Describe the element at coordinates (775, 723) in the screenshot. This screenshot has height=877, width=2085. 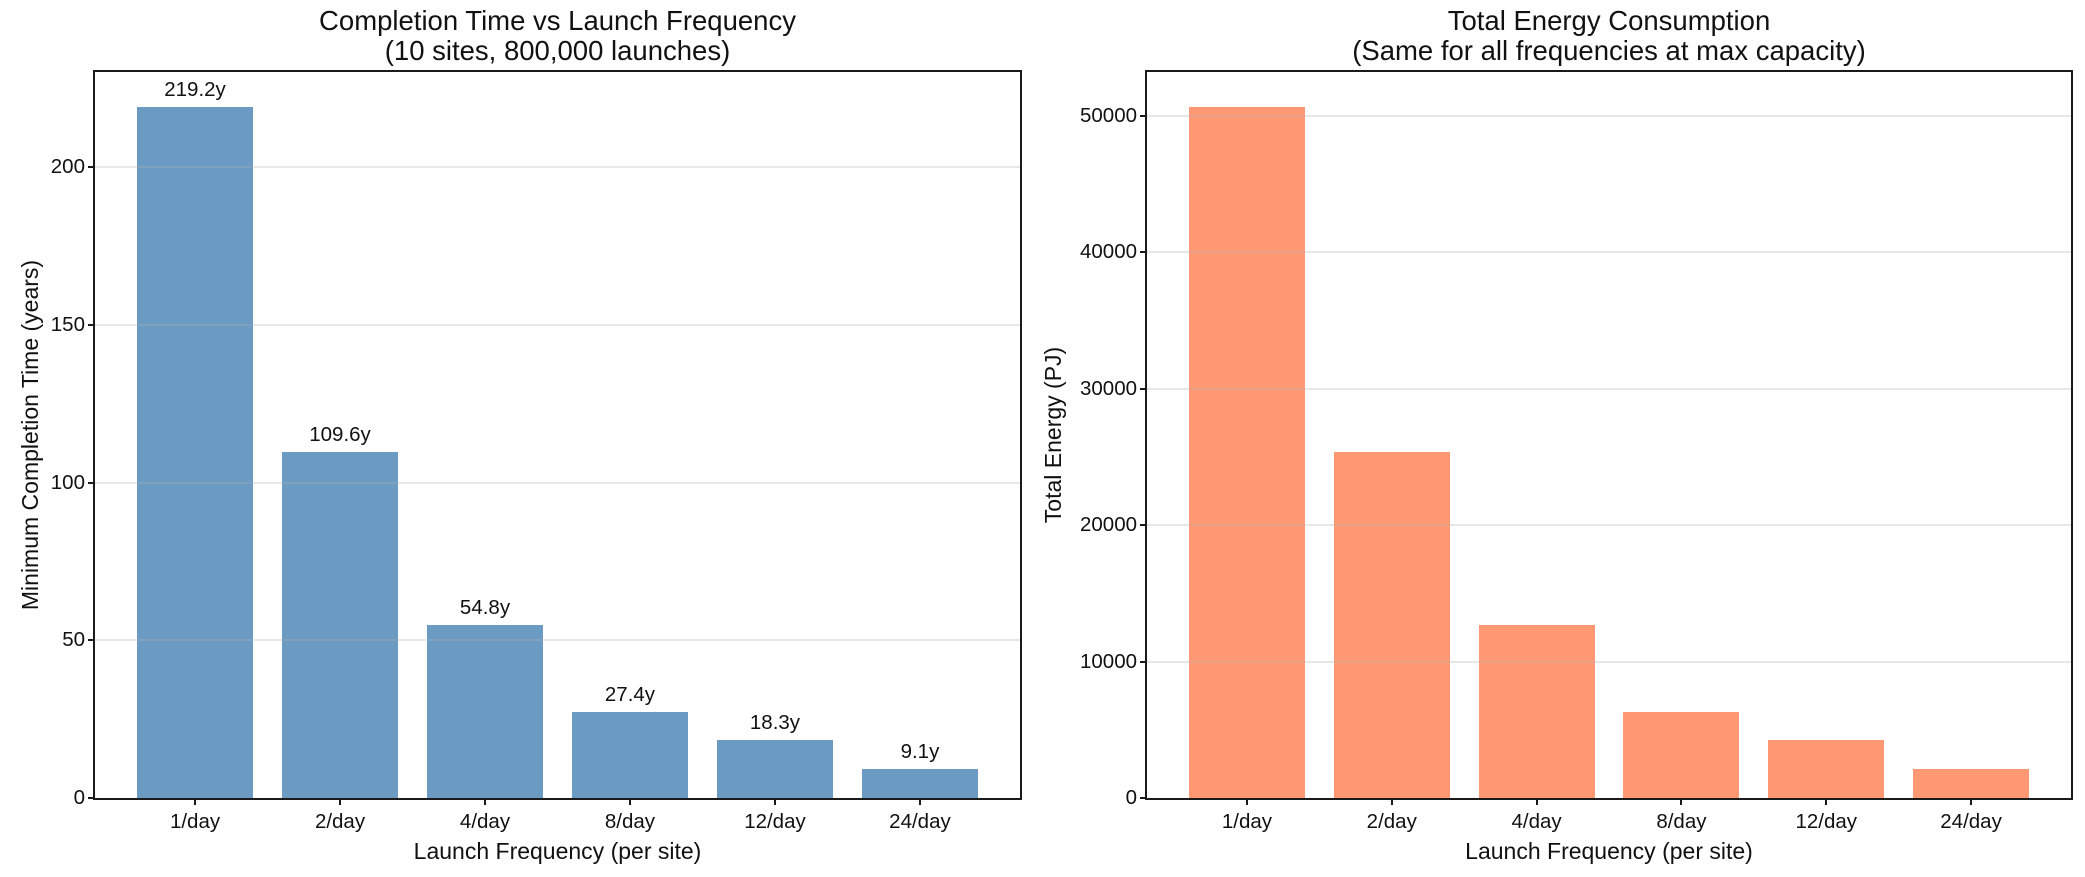
I see `bar-value-label: 18.3y` at that location.